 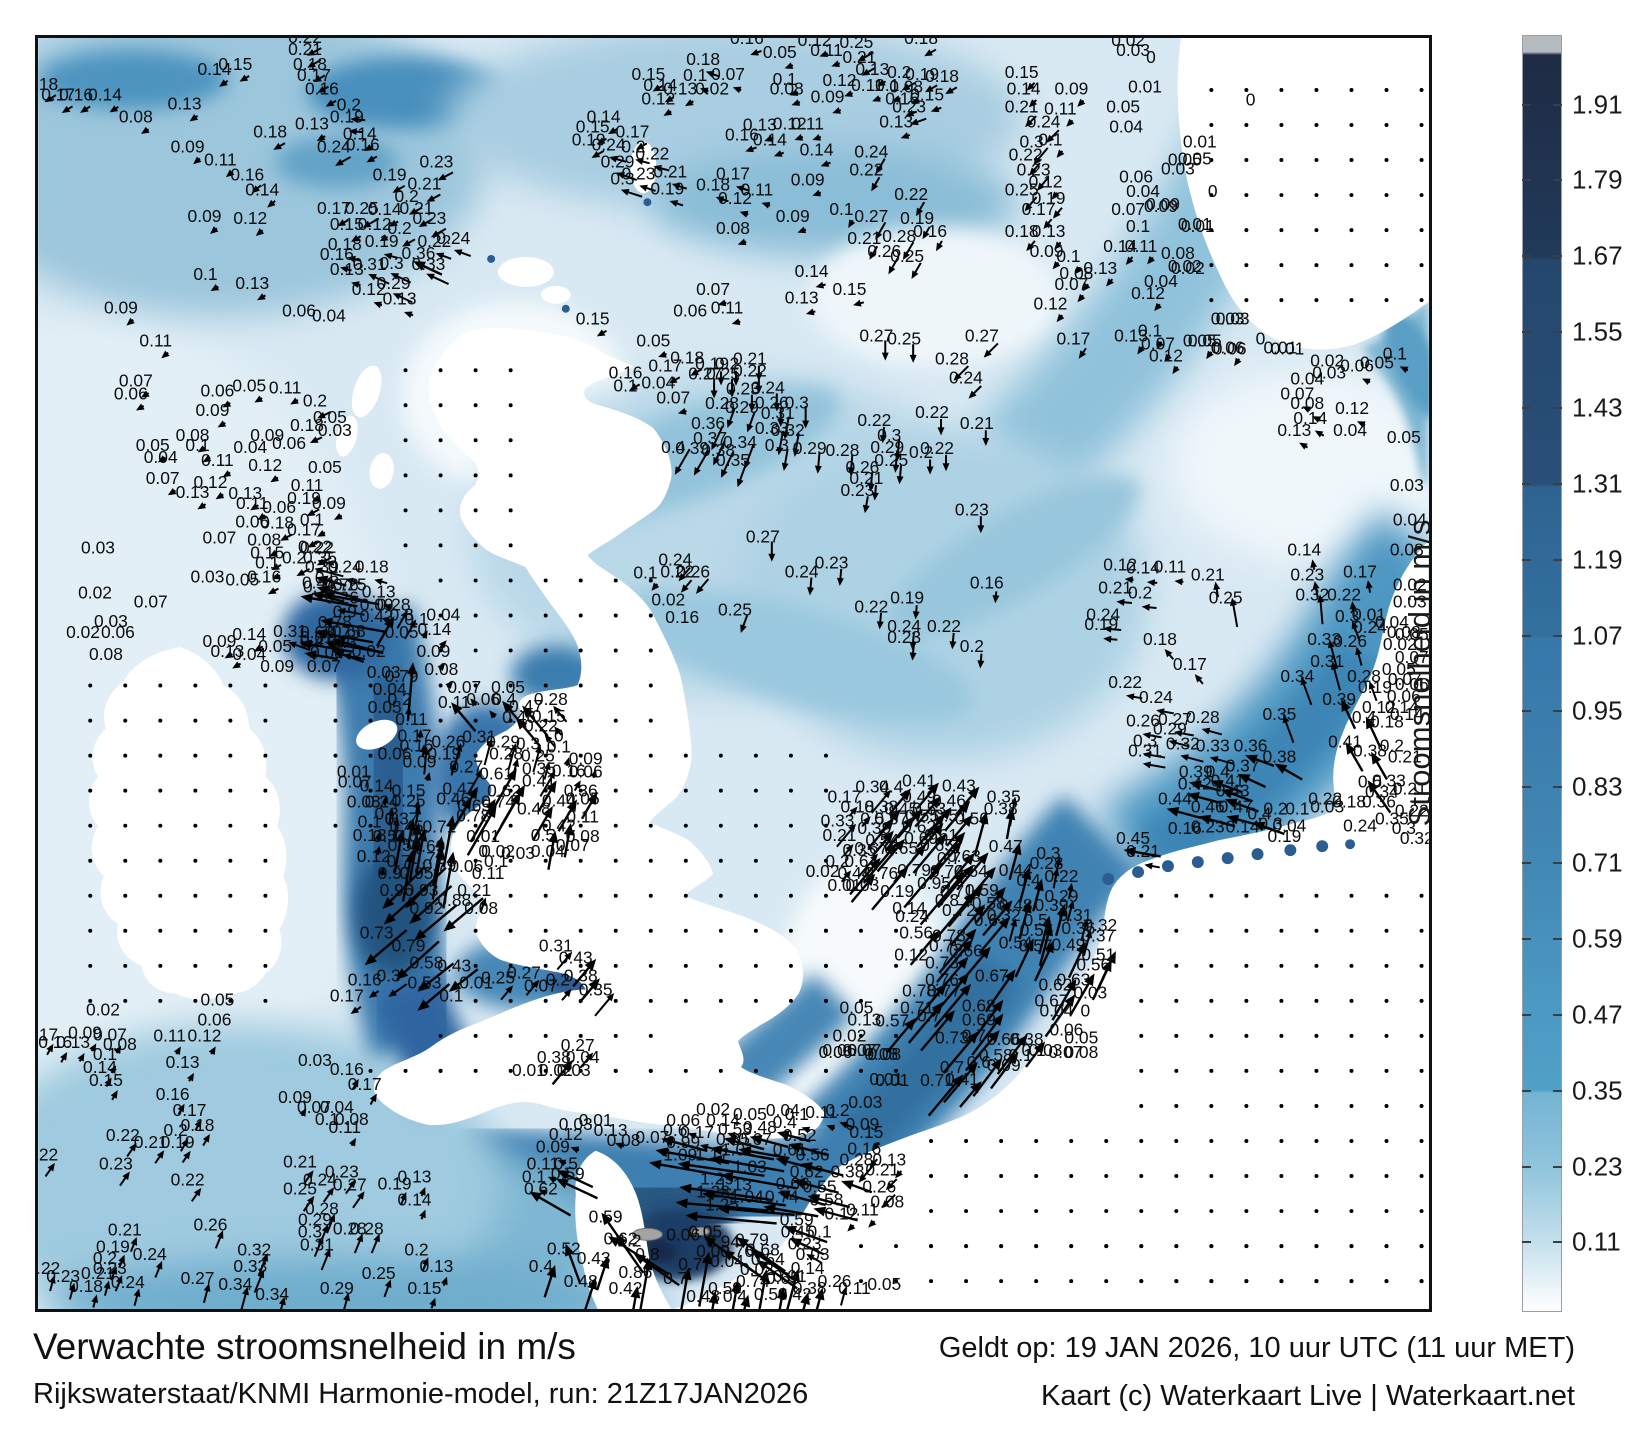 What do you see at coordinates (712, 89) in the screenshot?
I see `flow-speed-label: 0.02` at bounding box center [712, 89].